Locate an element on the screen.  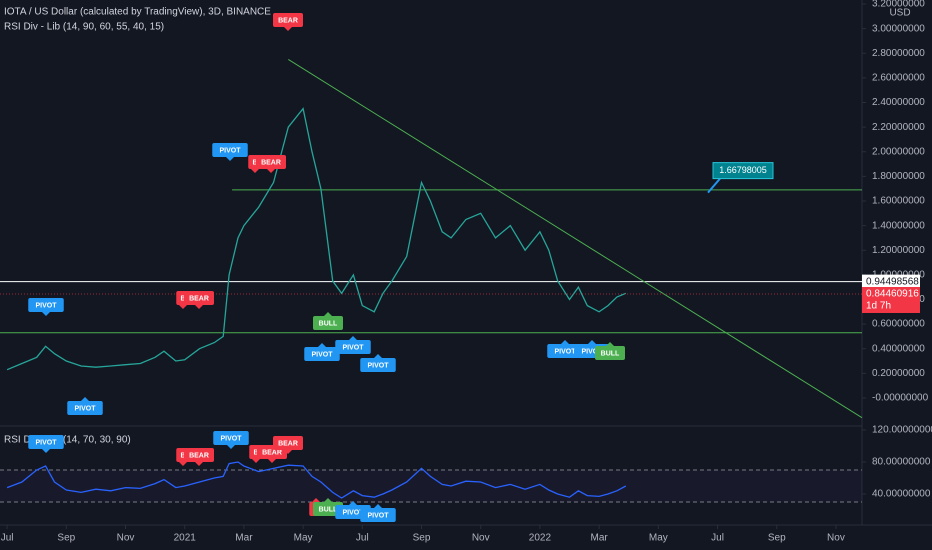
callout-box is located at coordinates (743, 171).